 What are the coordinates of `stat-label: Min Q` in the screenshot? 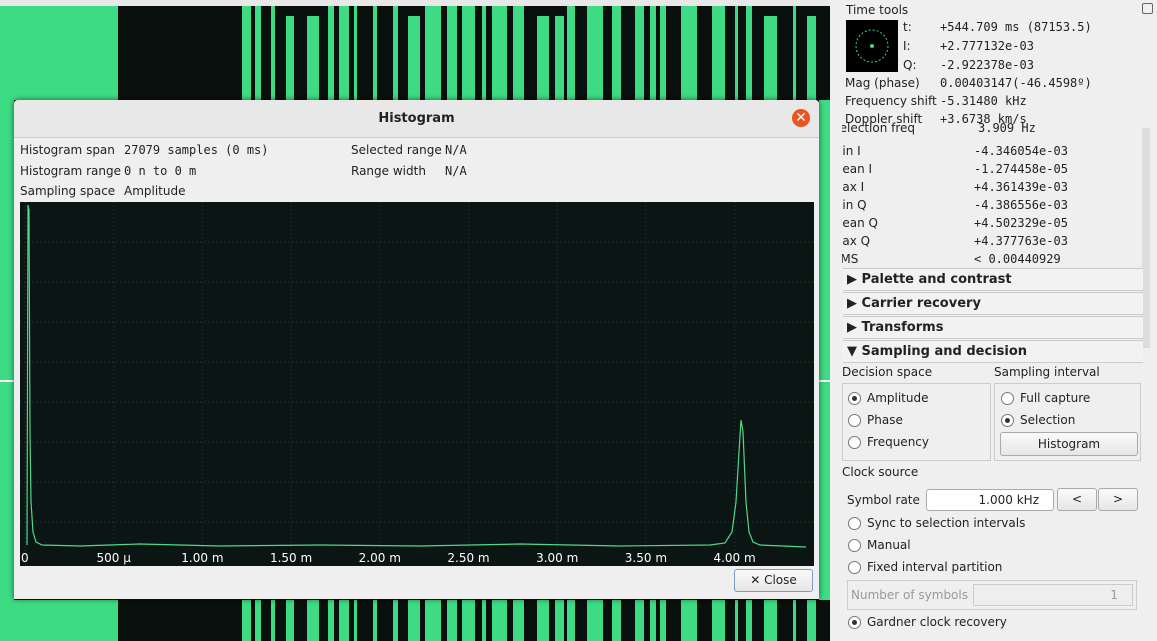 It's located at (854, 205).